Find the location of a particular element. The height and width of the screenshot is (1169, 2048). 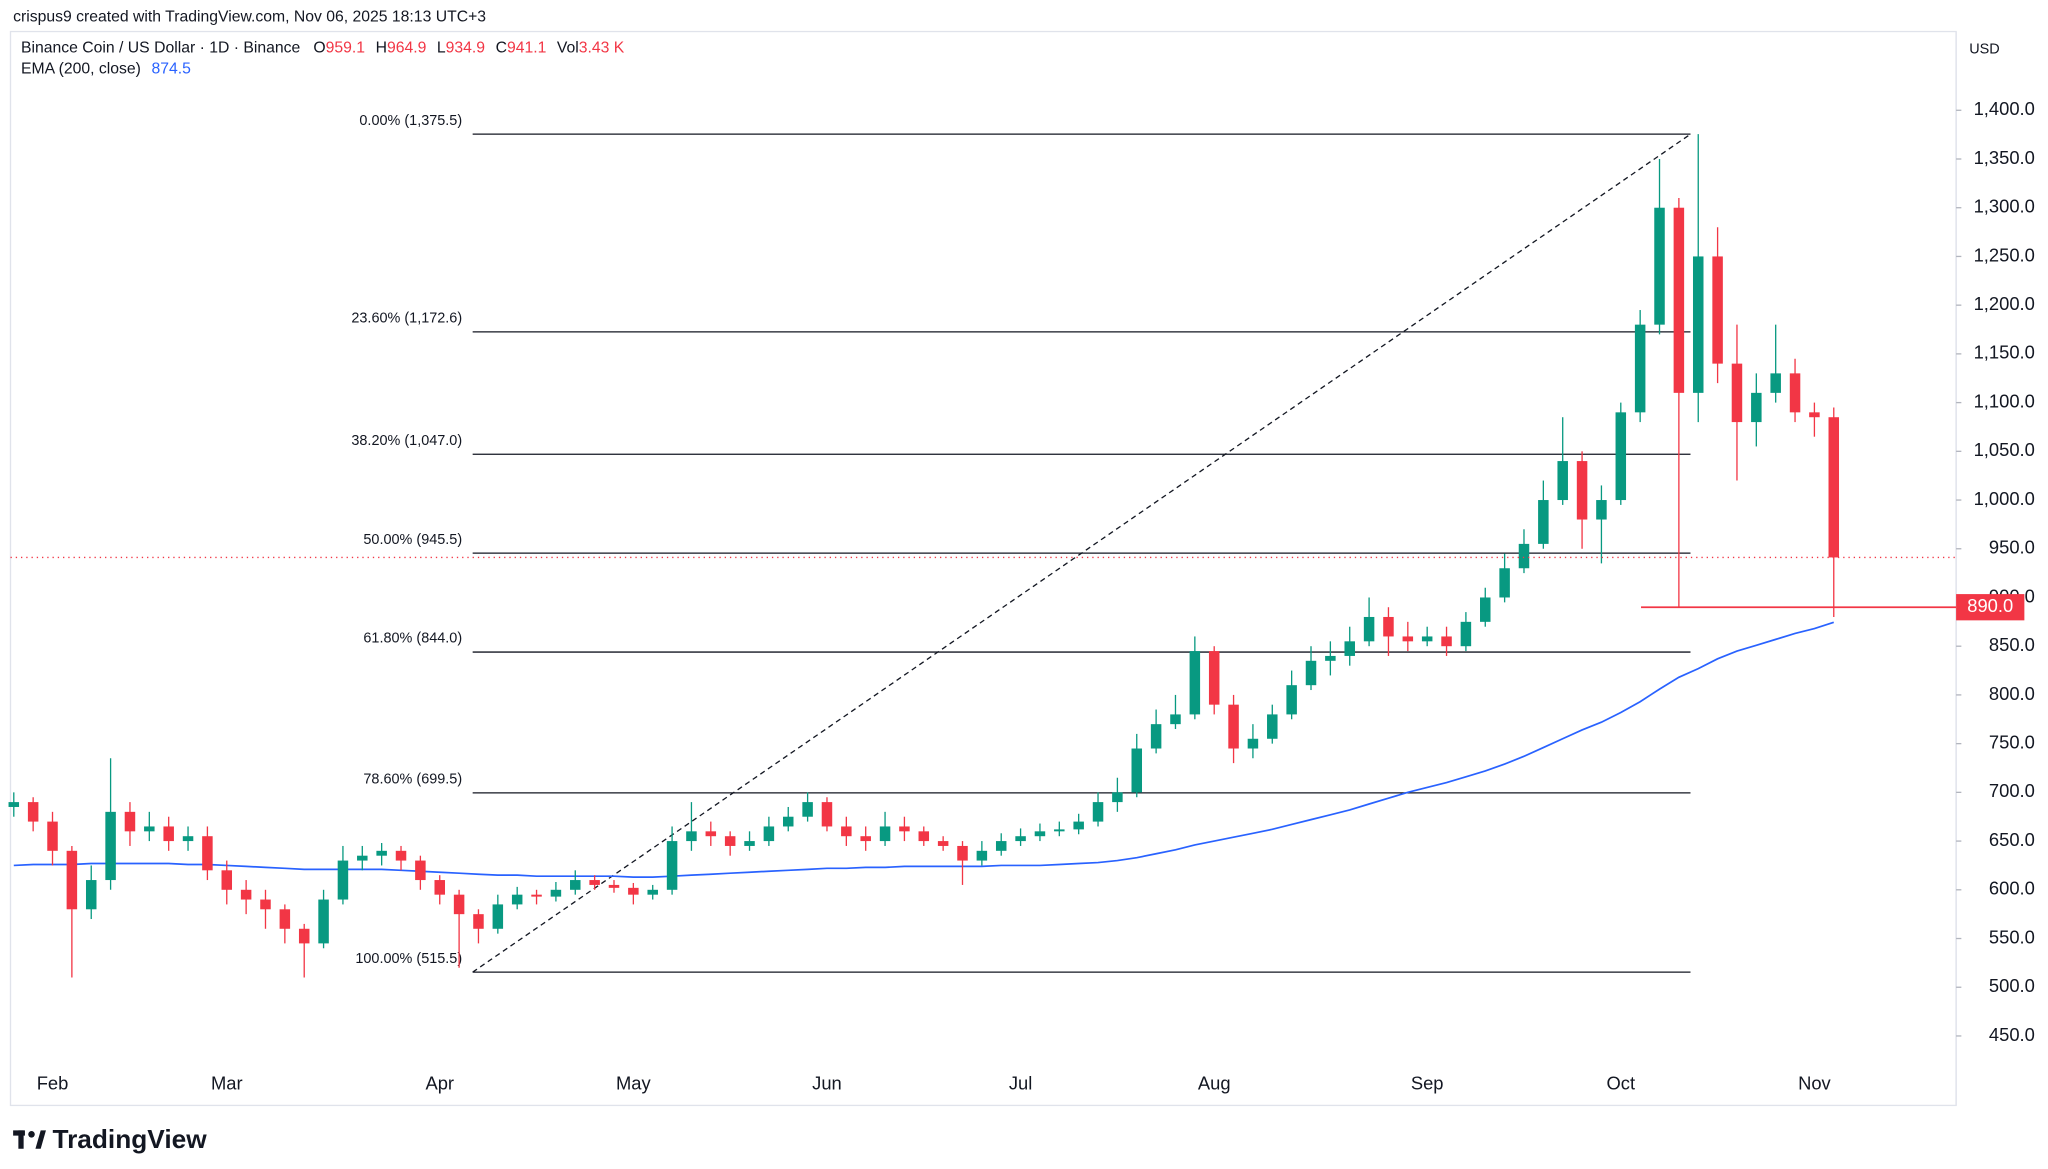

legend-key: C is located at coordinates (501, 48).